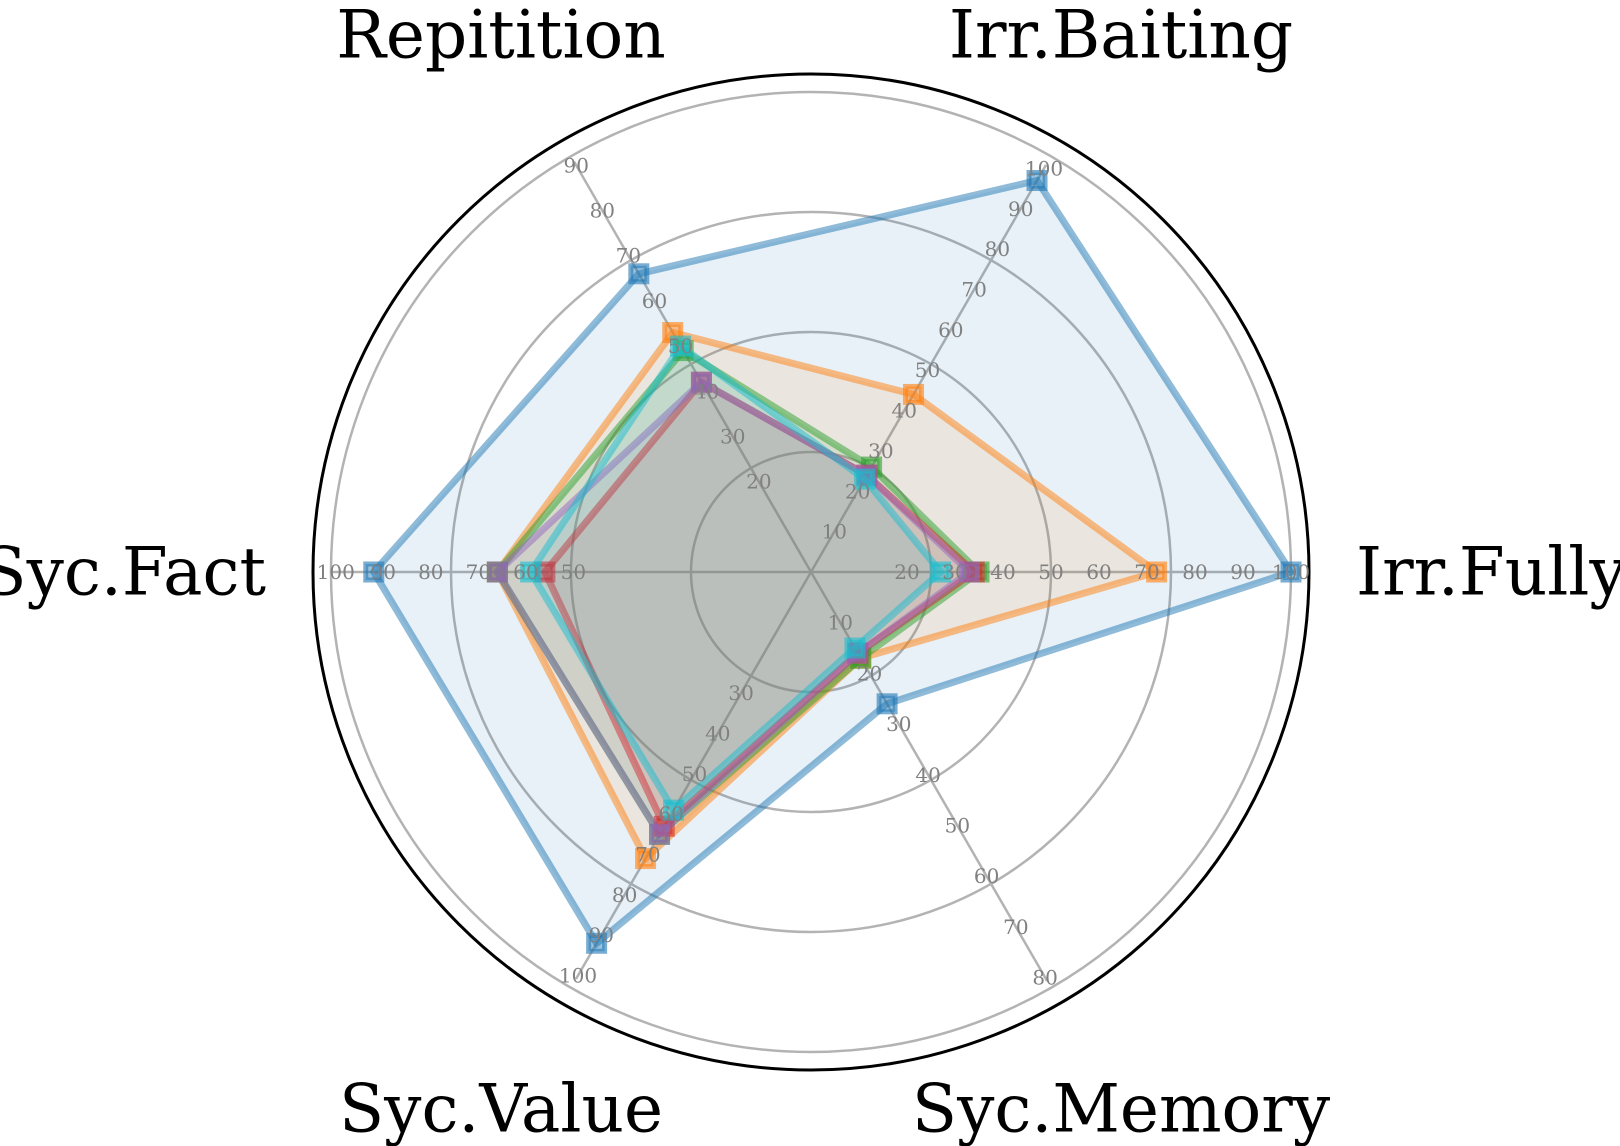 The image size is (1620, 1146). Describe the element at coordinates (1488, 572) in the screenshot. I see `axis-label-irr-fully: Irr.Fully` at that location.